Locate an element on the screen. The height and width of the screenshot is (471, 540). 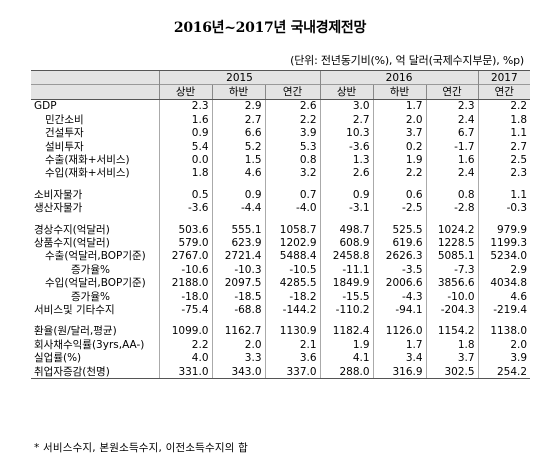
period-header: 연간 is located at coordinates (292, 92).